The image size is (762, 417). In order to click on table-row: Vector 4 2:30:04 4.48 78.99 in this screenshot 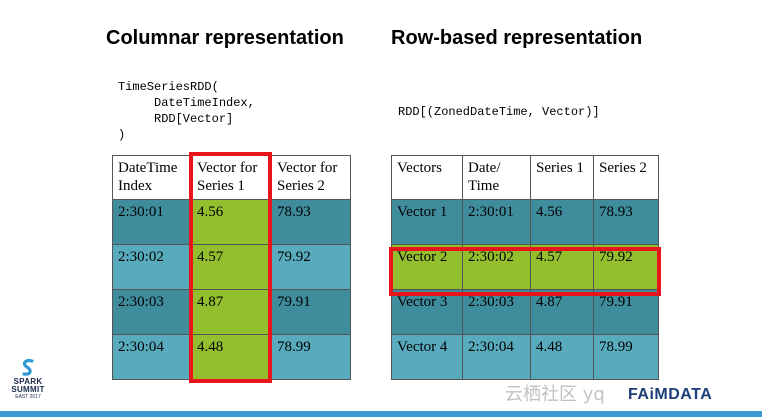, I will do `click(525, 357)`.